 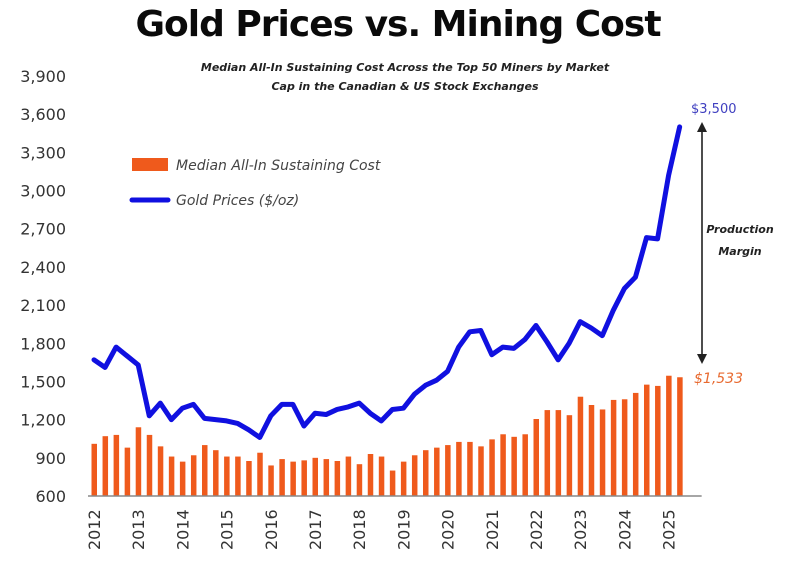 What do you see at coordinates (718, 379) in the screenshot?
I see `cost-end-label: $1,533` at bounding box center [718, 379].